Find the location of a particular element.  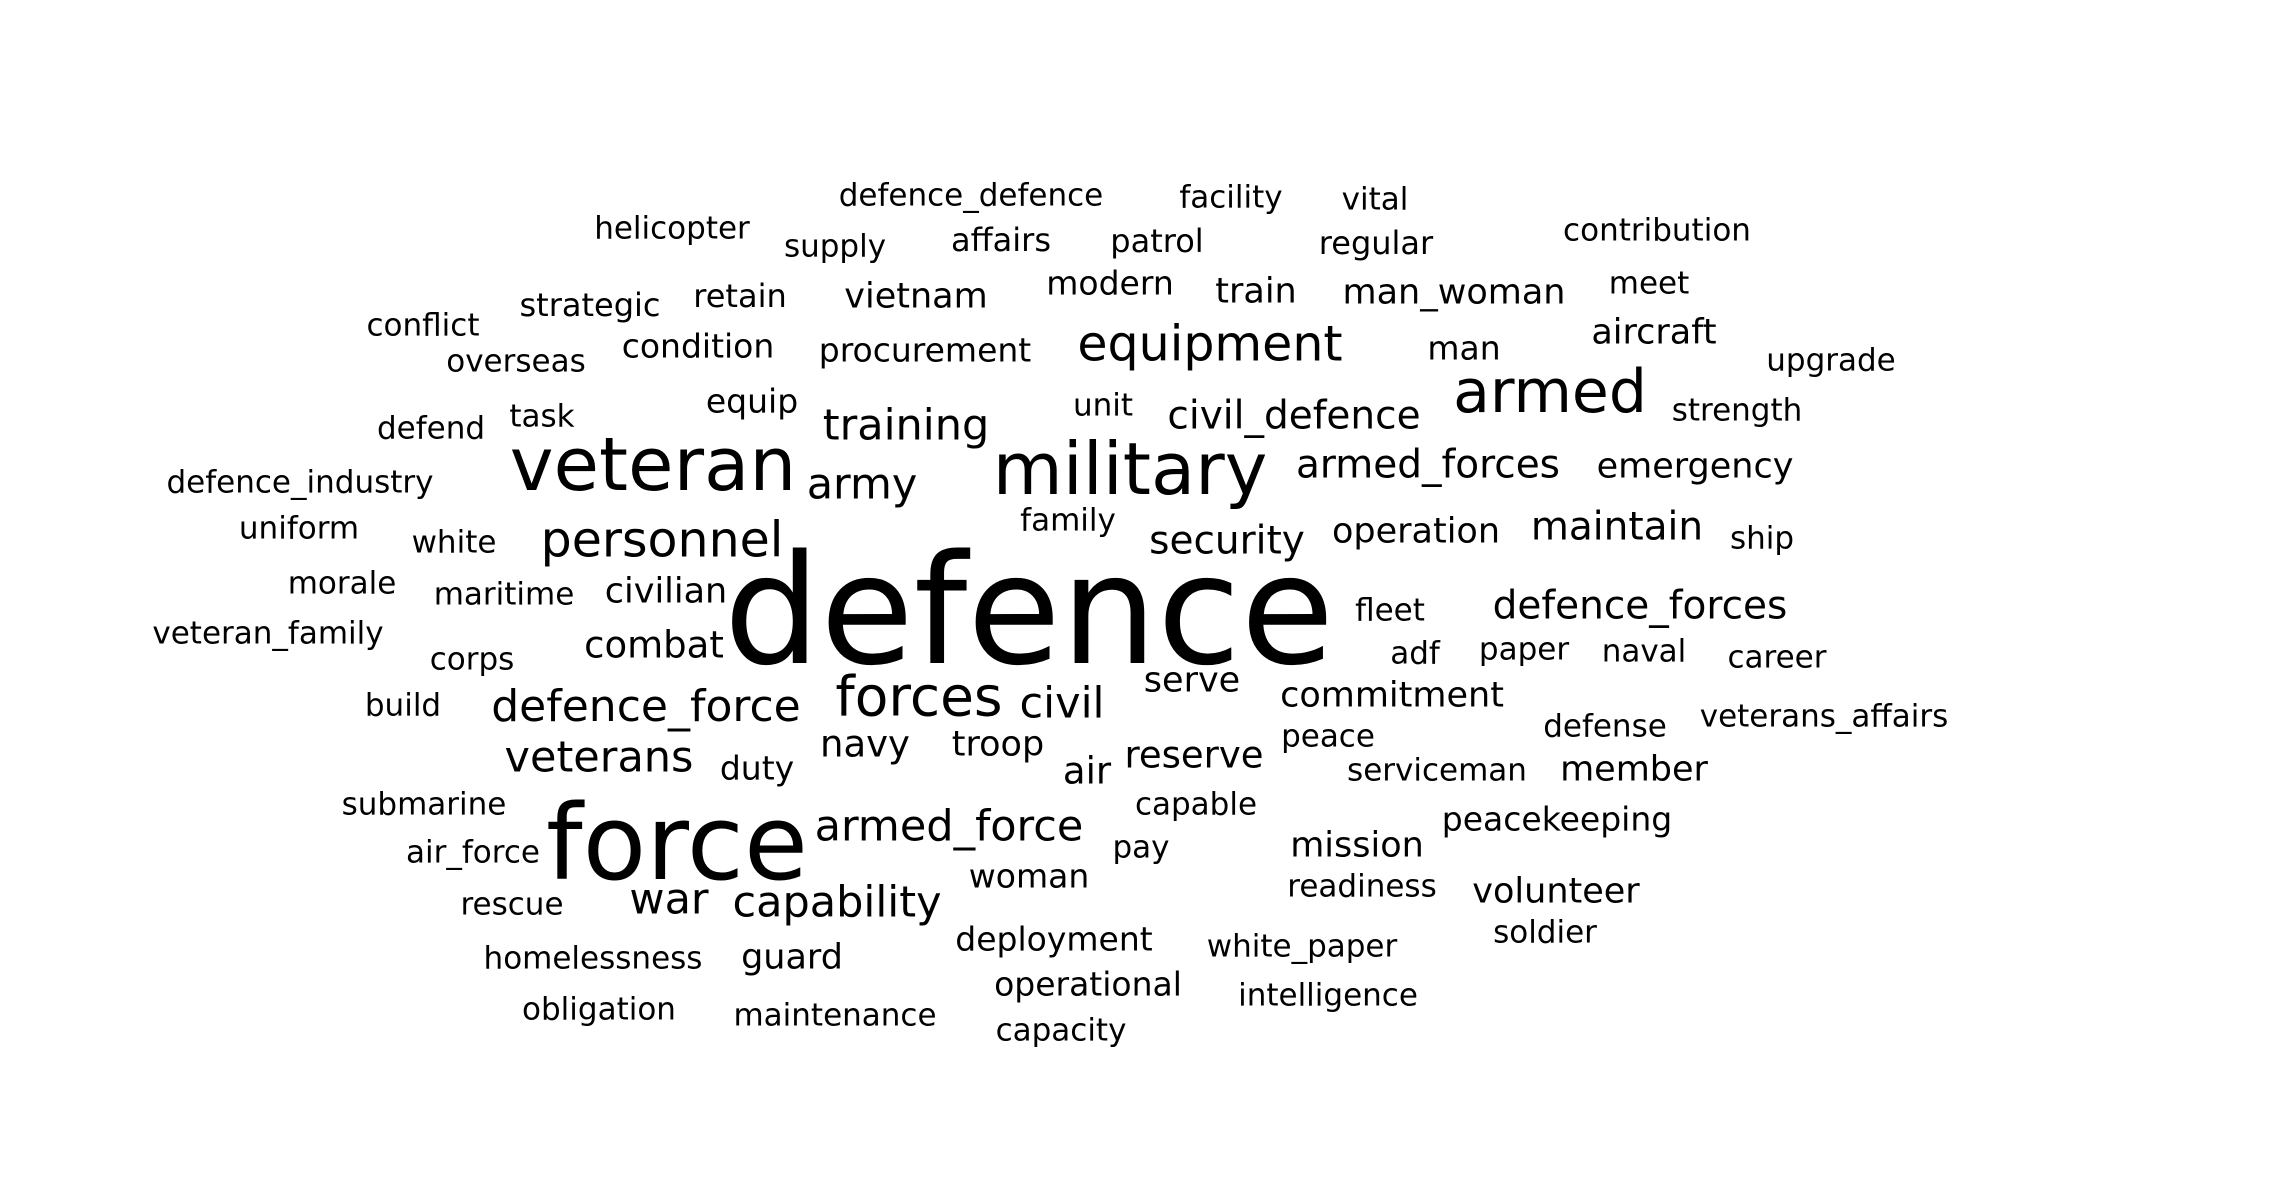

word-patrol: patrol is located at coordinates (1157, 241).